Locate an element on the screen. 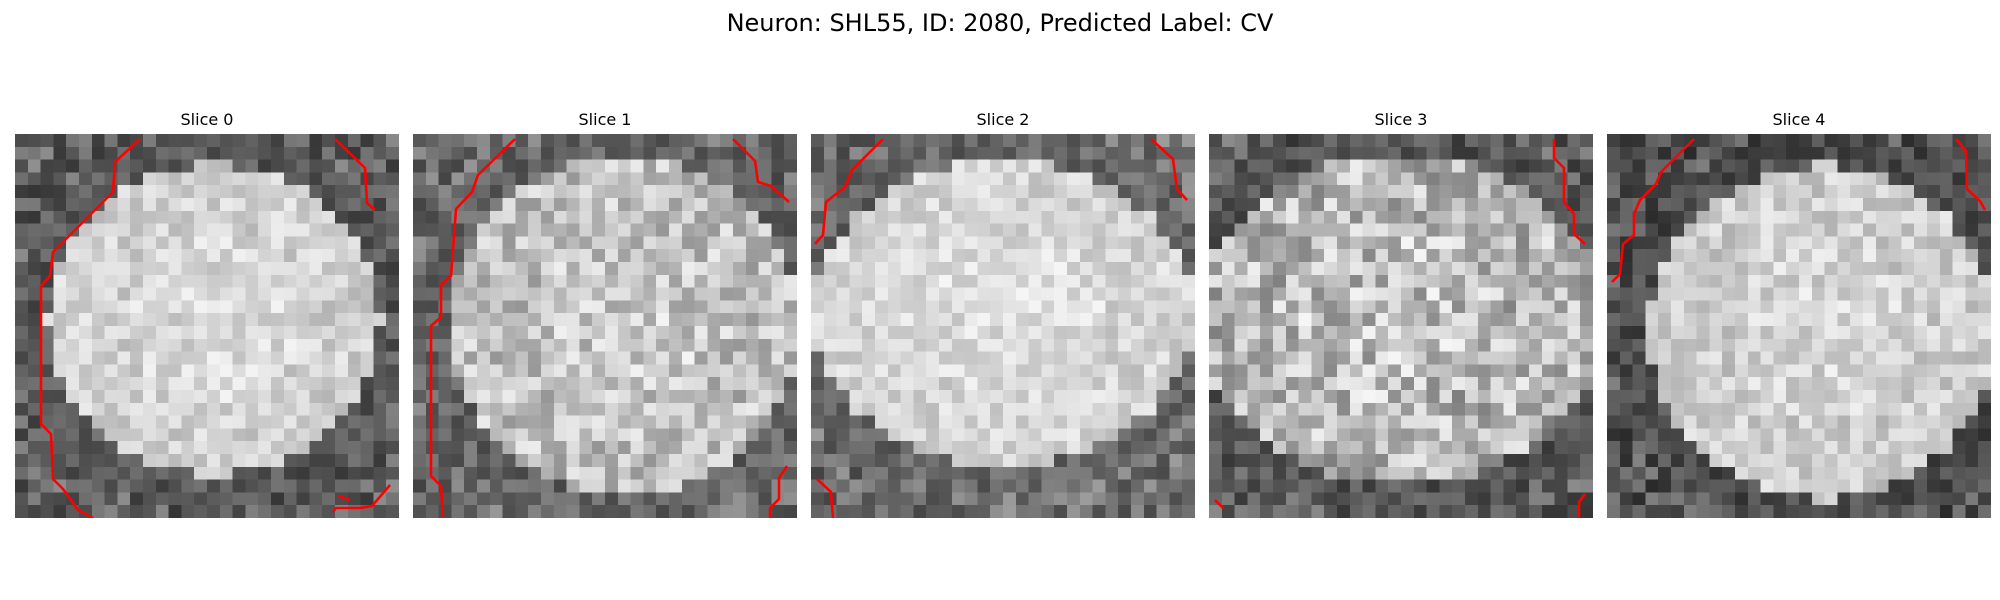 This screenshot has width=2000, height=600. slice-title: Slice 4 is located at coordinates (1799, 119).